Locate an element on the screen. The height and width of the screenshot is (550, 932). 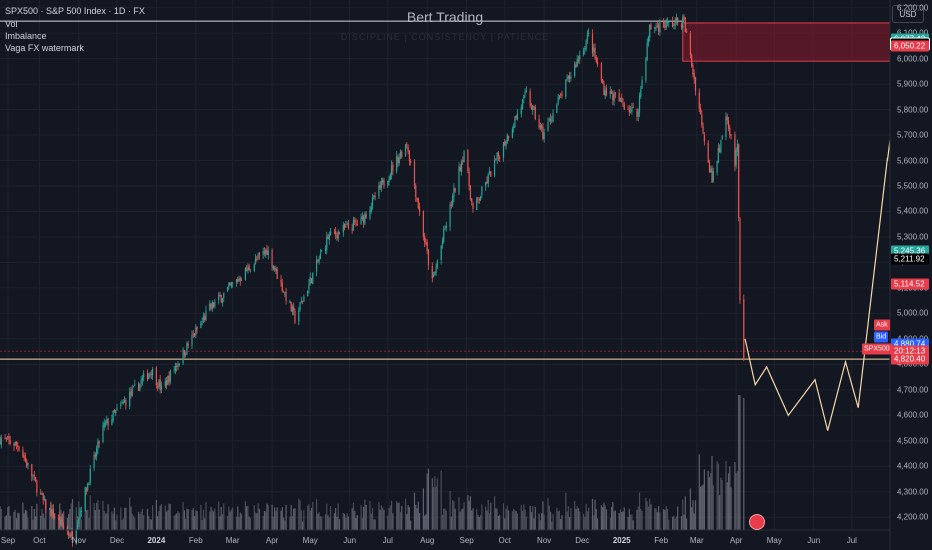
symbol-tag: SPX500 is located at coordinates (877, 349).